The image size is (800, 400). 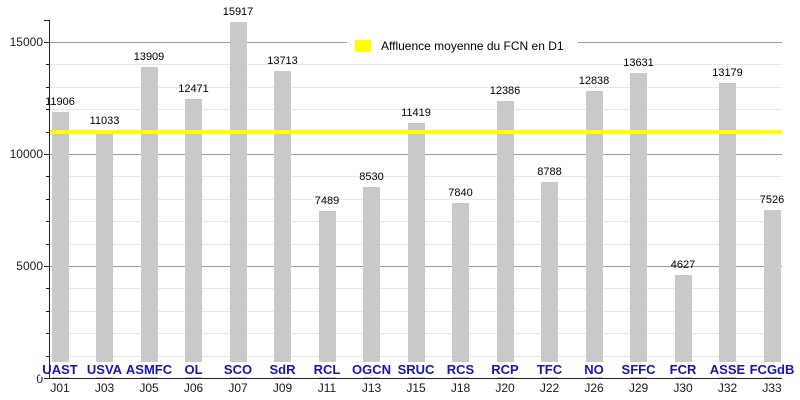 What do you see at coordinates (149, 56) in the screenshot?
I see `bar-value-label: 13909` at bounding box center [149, 56].